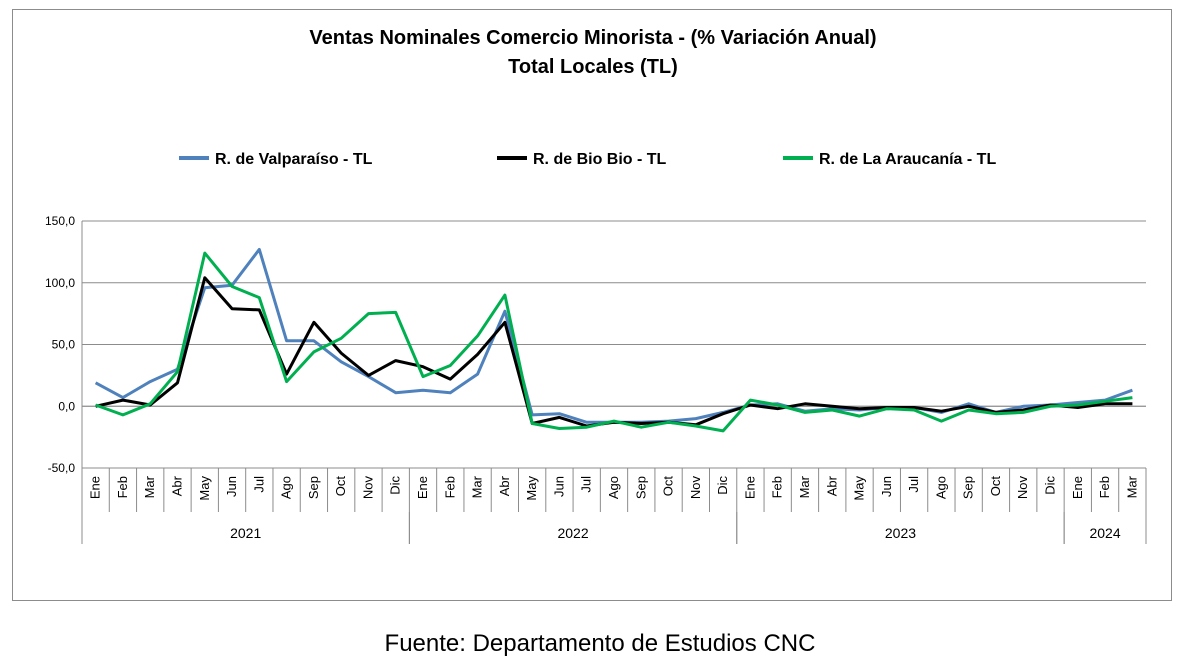 The height and width of the screenshot is (671, 1200). Describe the element at coordinates (600, 643) in the screenshot. I see `source-note: Fuente: Departamento de Estudios CNC` at that location.